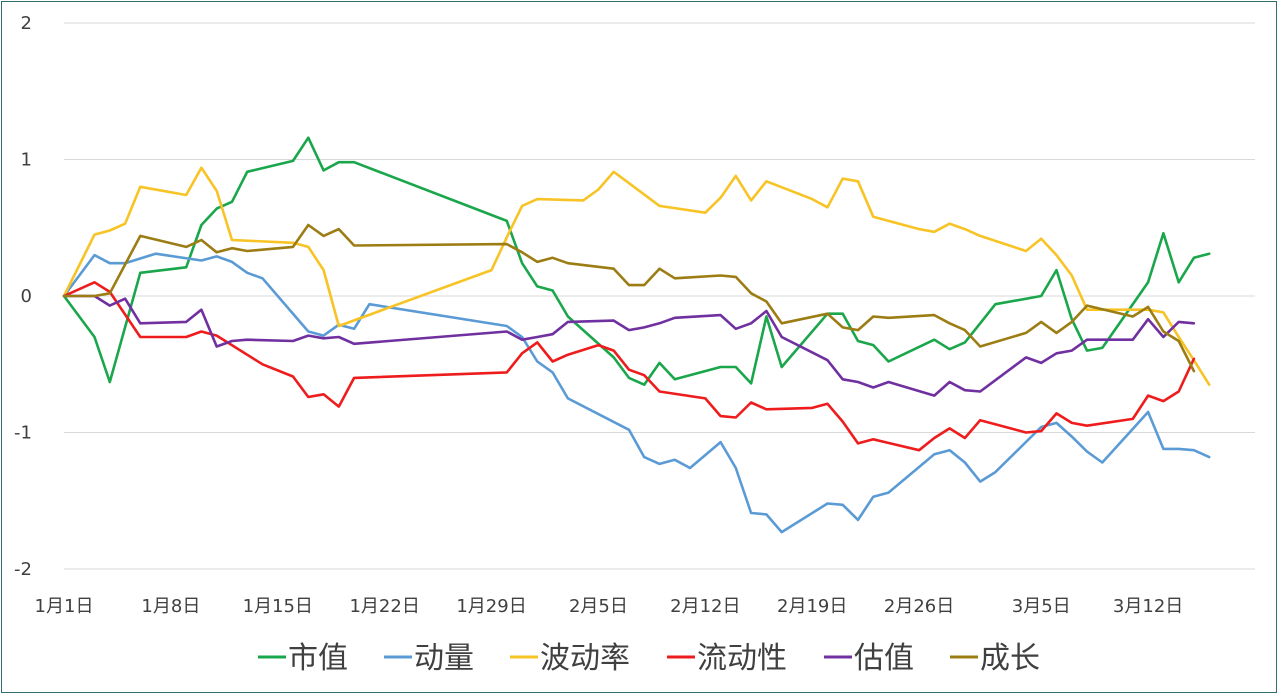 The width and height of the screenshot is (1280, 696). What do you see at coordinates (705, 606) in the screenshot?
I see `x-tick-label: 2月12日` at bounding box center [705, 606].